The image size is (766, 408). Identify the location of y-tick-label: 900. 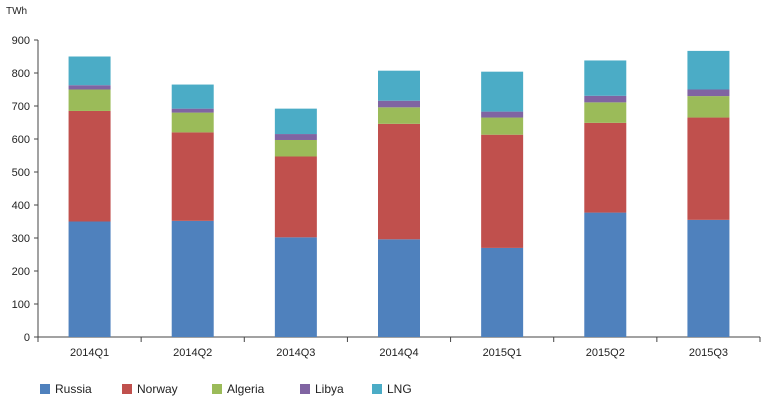
(21, 41).